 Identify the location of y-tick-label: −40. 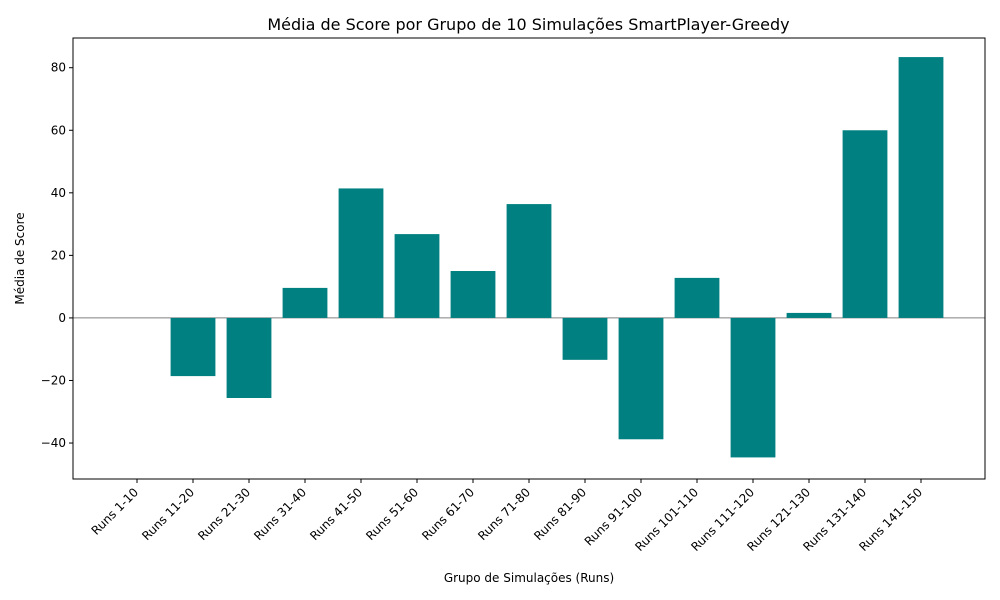
(53, 443).